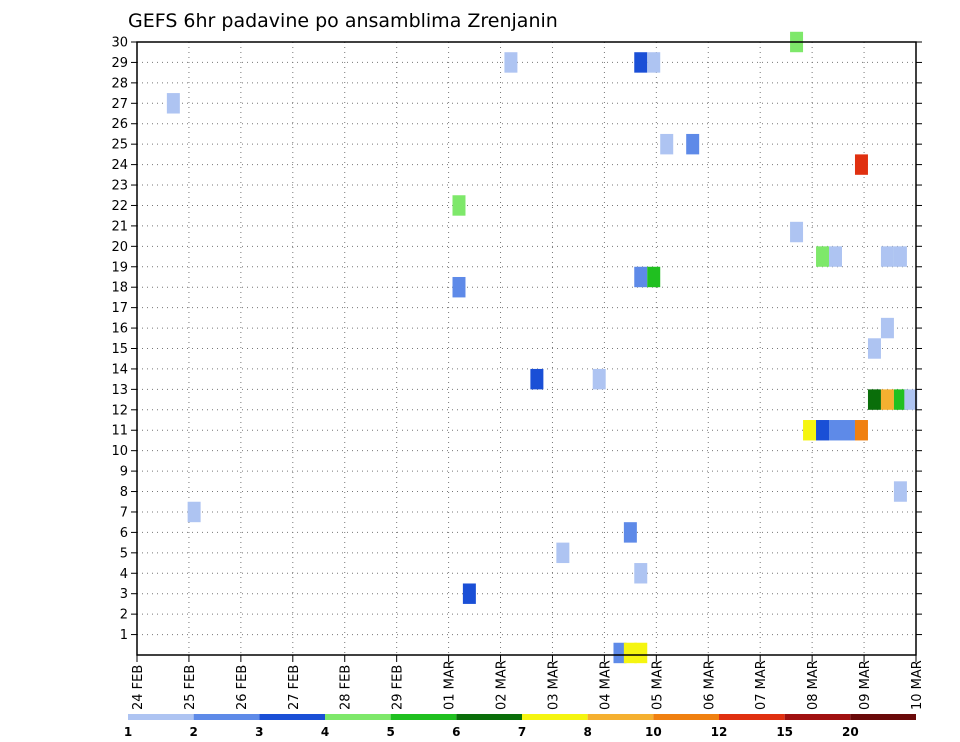  I want to click on y-tick-label: 4, so click(124, 574).